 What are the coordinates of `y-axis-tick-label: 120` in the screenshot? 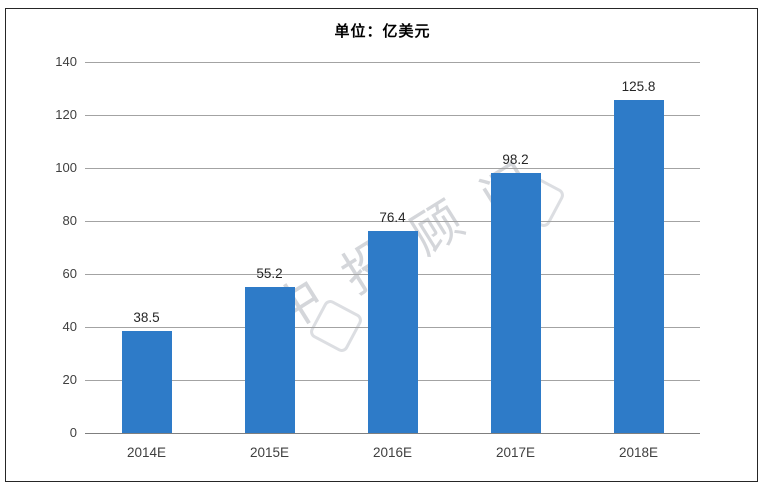 It's located at (66, 114).